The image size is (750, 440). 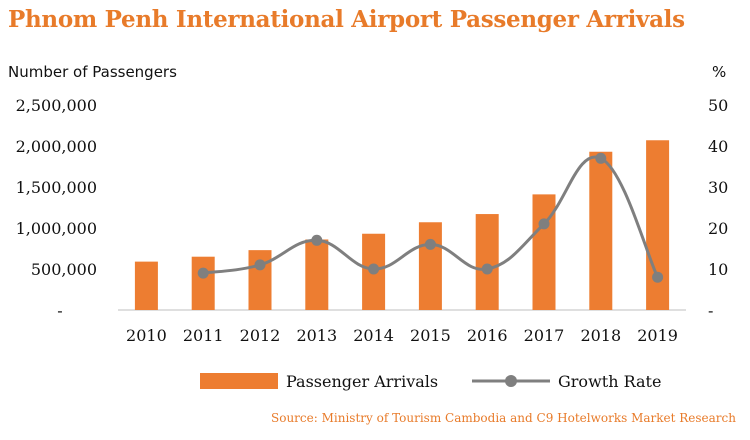 What do you see at coordinates (658, 225) in the screenshot?
I see `bar-passenger-arrivals-2019` at bounding box center [658, 225].